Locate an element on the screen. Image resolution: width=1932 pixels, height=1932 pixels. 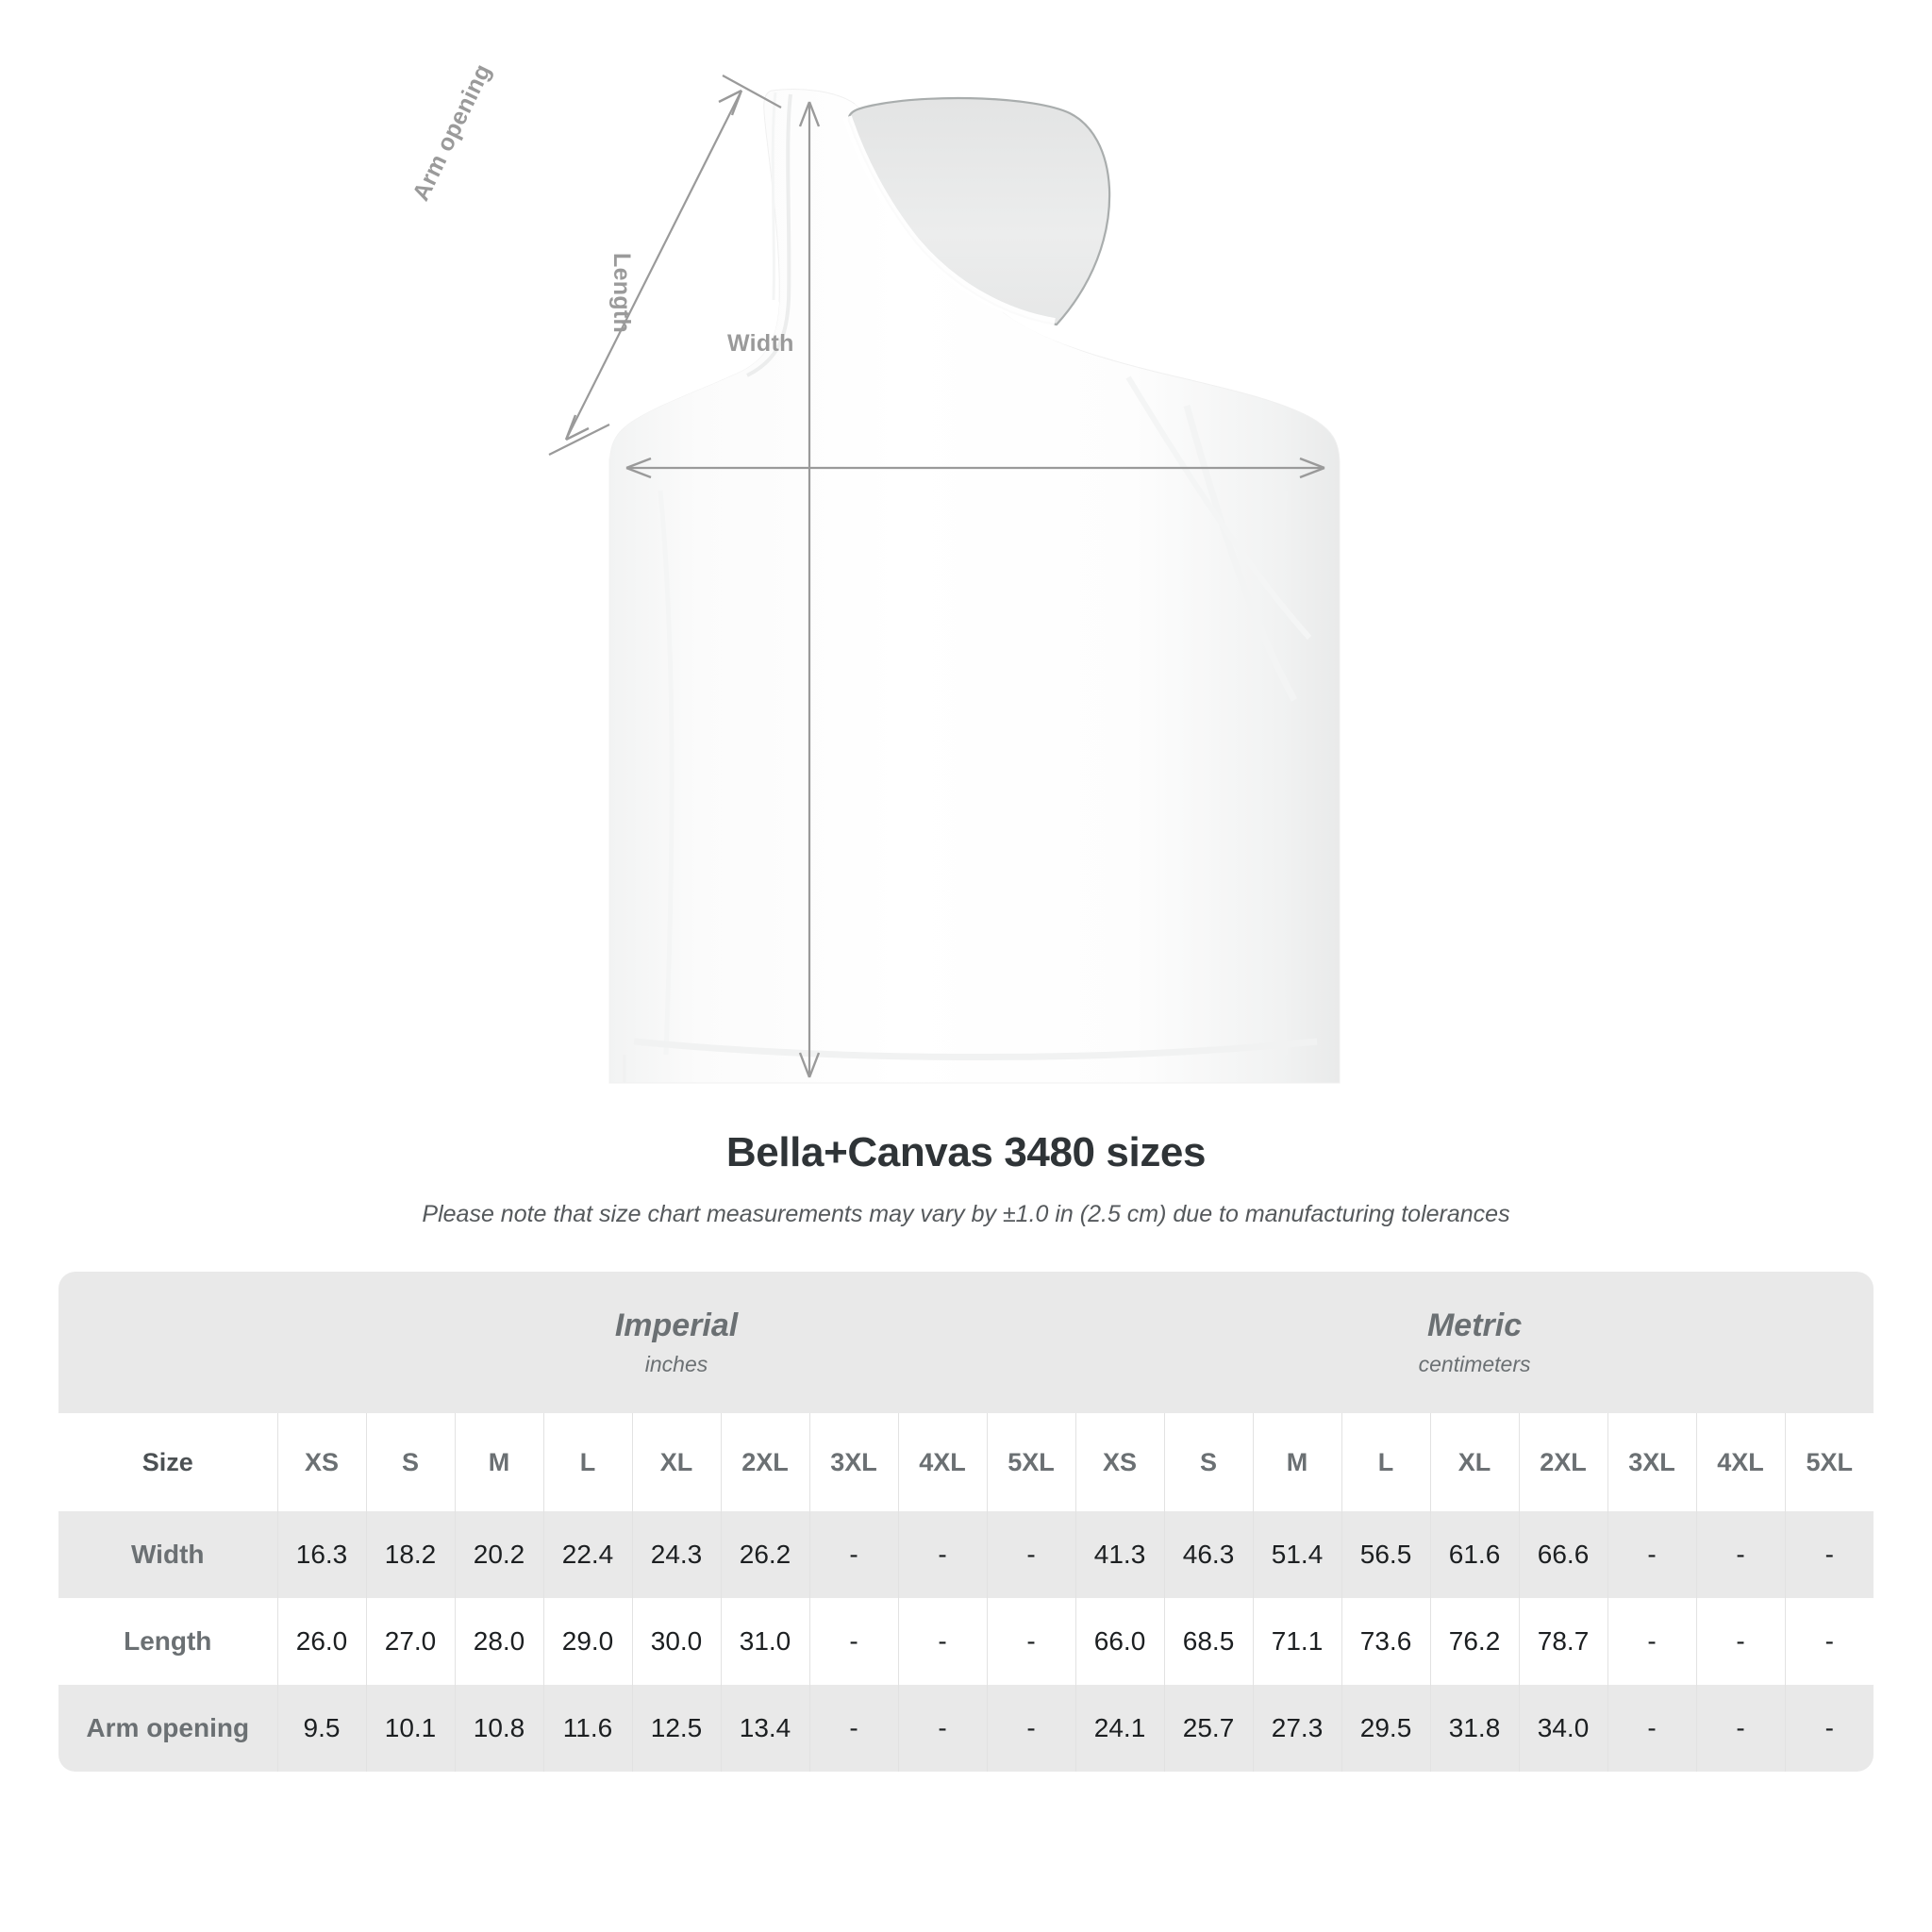
cell-arm-metric-xs: 24.1 is located at coordinates (1119, 1728).